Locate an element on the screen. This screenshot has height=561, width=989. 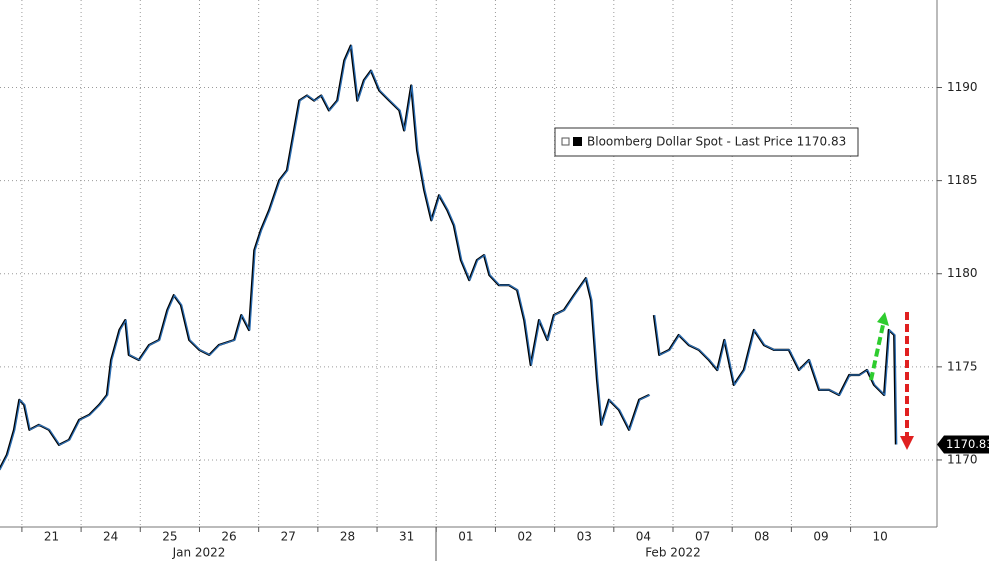
y-tick-label: 1175 is located at coordinates (962, 366).